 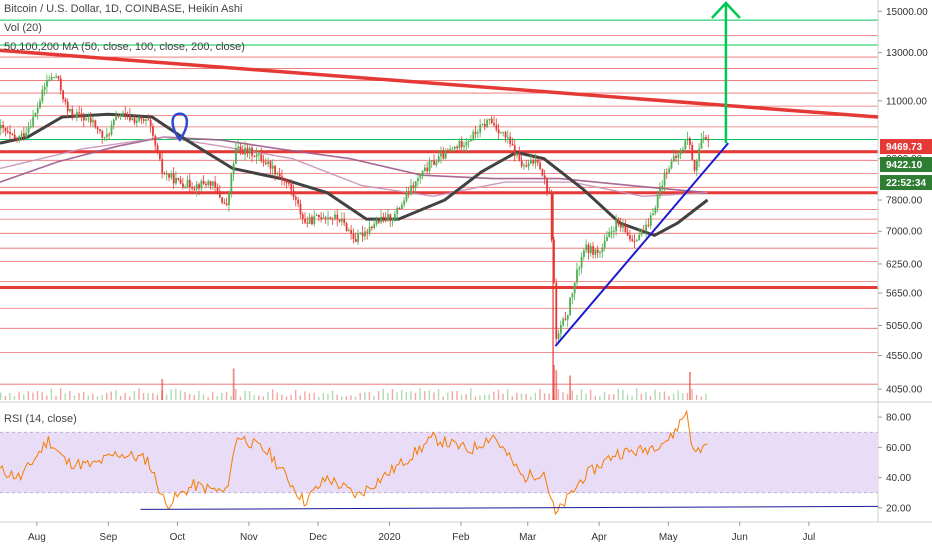 What do you see at coordinates (37, 537) in the screenshot?
I see `x-tick-label: Aug` at bounding box center [37, 537].